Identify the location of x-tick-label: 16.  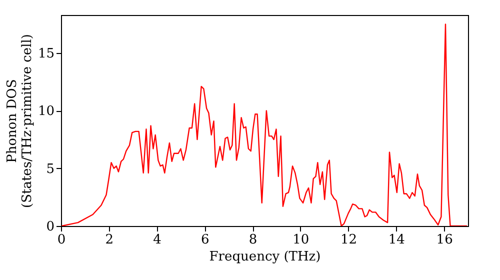
(444, 240).